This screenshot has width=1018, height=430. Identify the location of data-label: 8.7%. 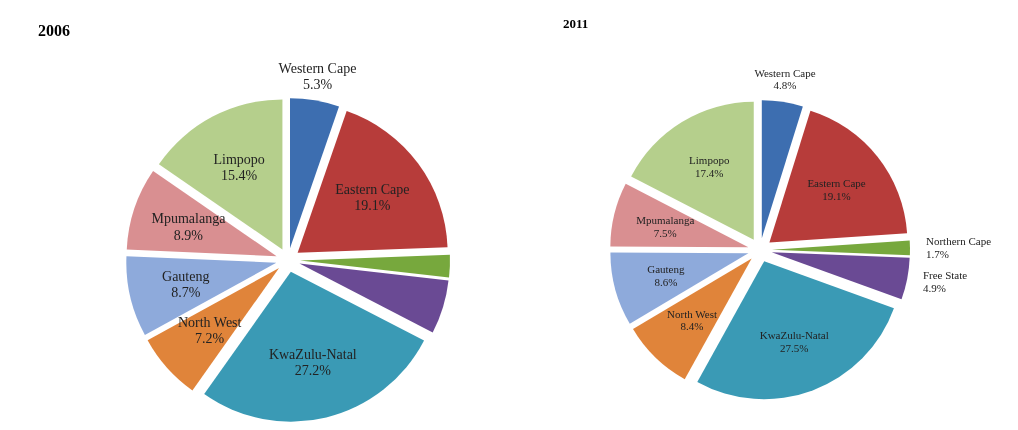
(186, 292).